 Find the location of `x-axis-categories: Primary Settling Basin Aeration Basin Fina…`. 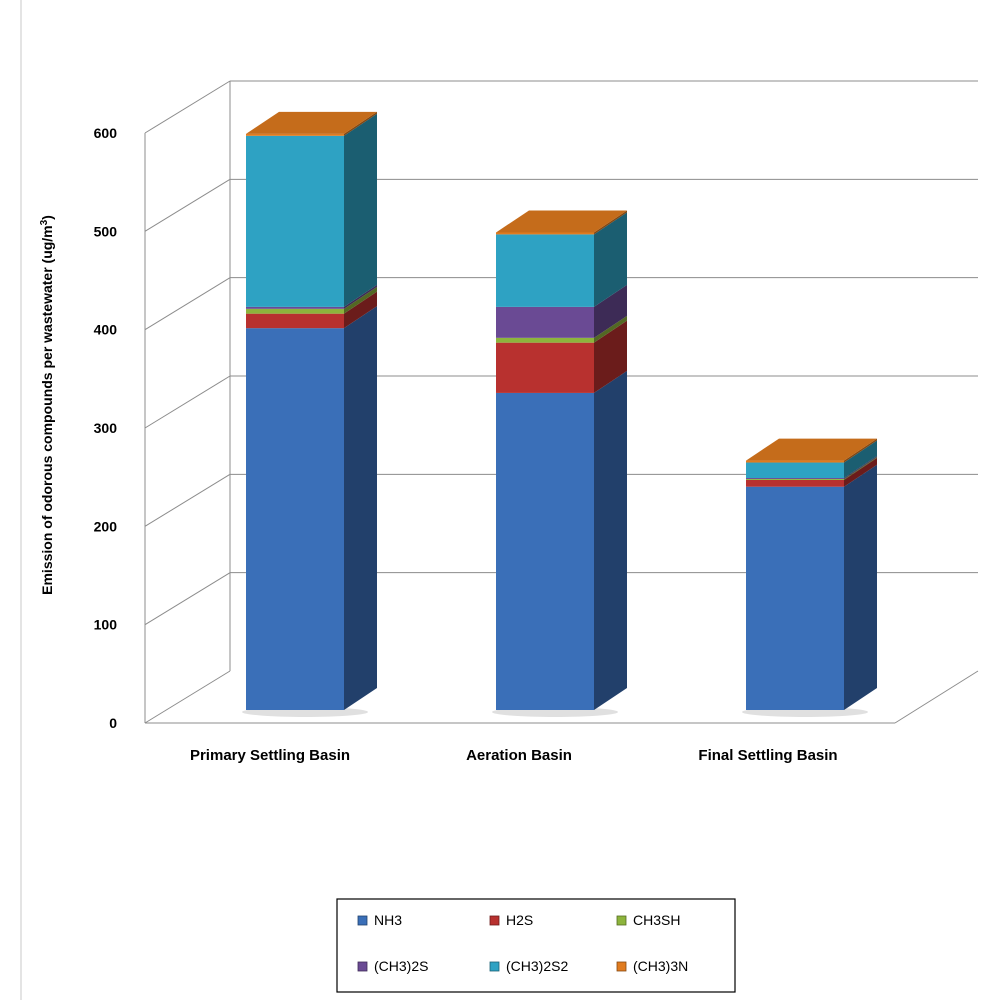

x-axis-categories: Primary Settling Basin Aeration Basin Fina… is located at coordinates (514, 755).